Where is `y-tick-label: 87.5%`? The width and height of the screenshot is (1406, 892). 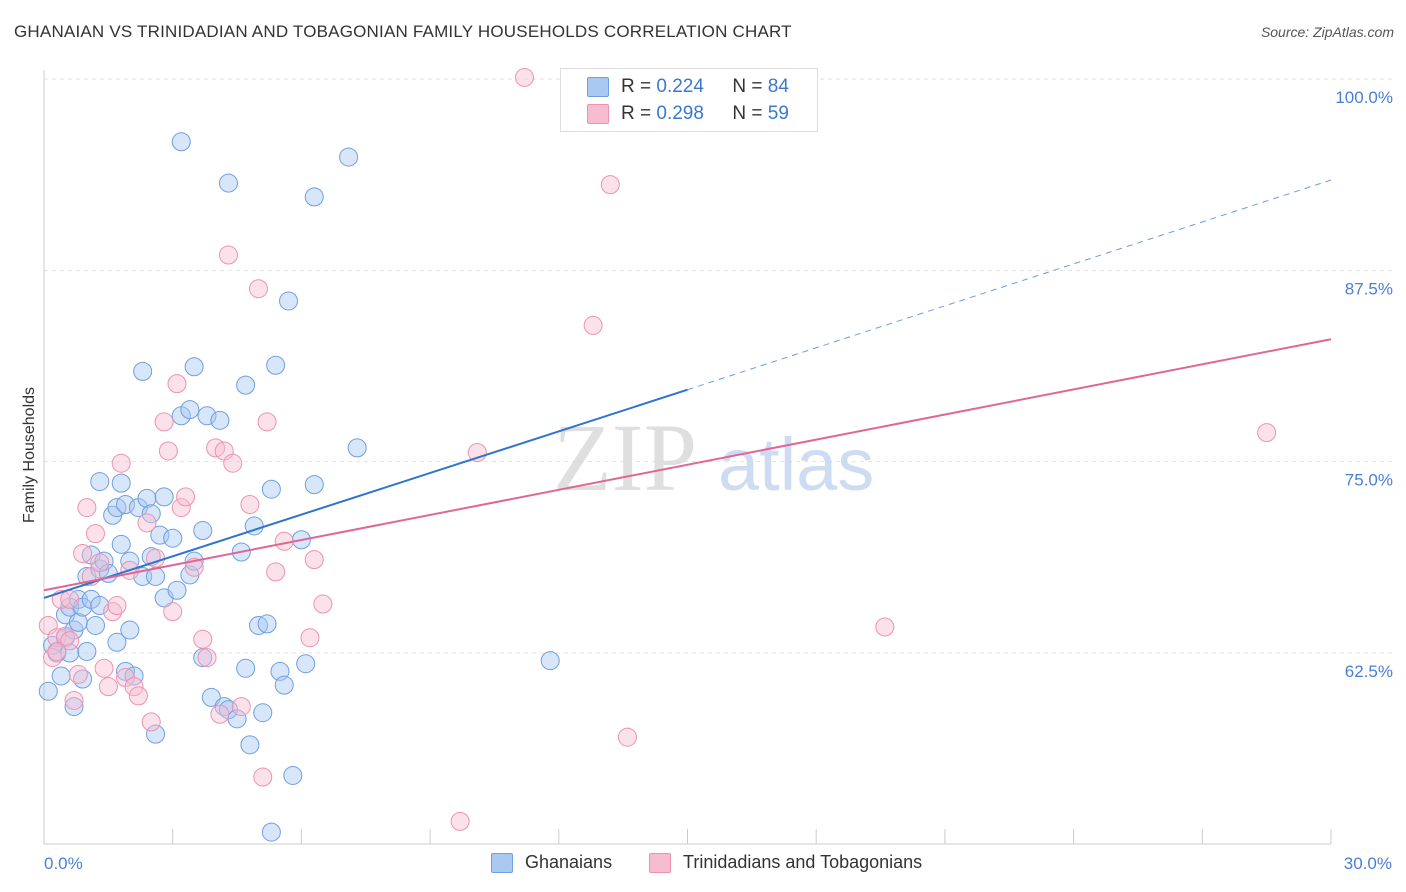 y-tick-label: 87.5% is located at coordinates (1369, 288).